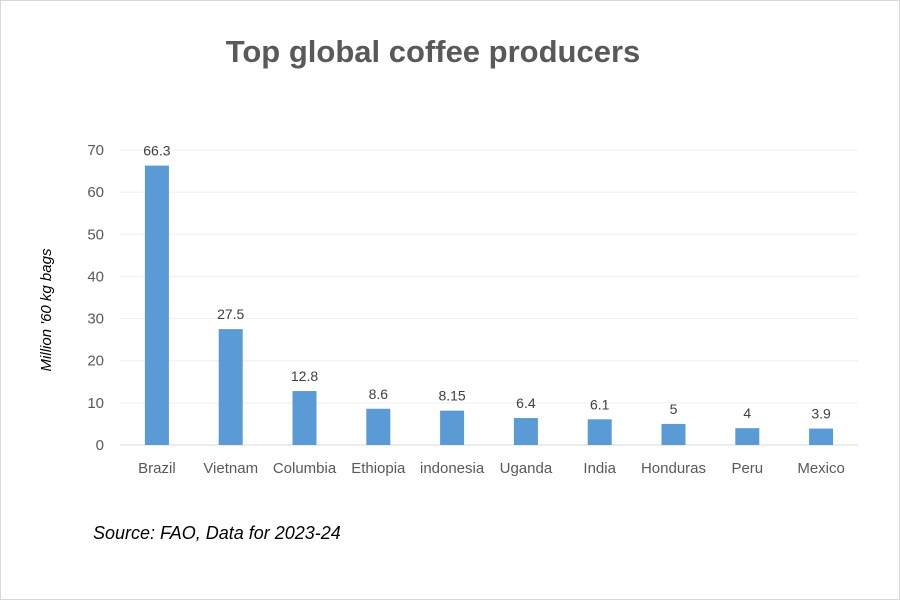 This screenshot has height=600, width=900. I want to click on source-note: Source: FAO, Data for 2023-24, so click(217, 533).